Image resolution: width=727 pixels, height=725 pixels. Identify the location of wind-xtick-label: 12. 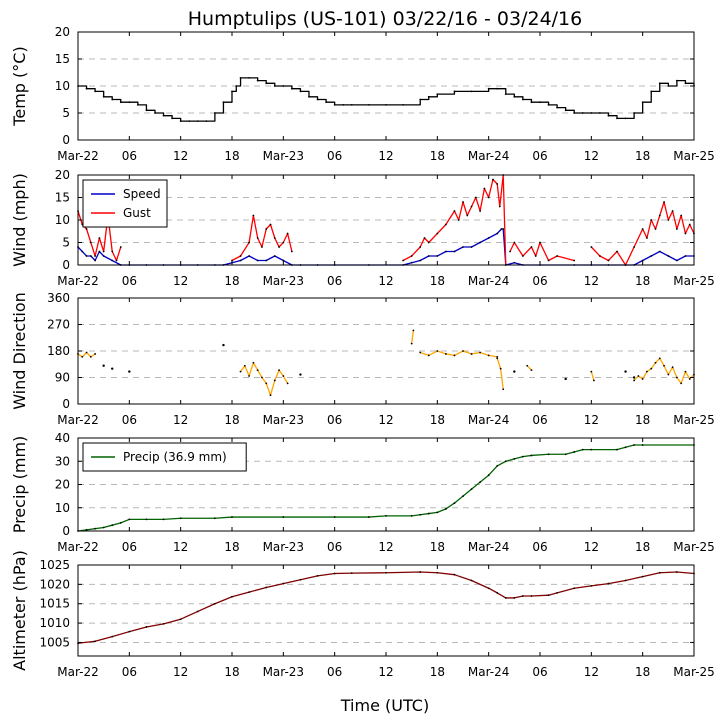
(385, 281).